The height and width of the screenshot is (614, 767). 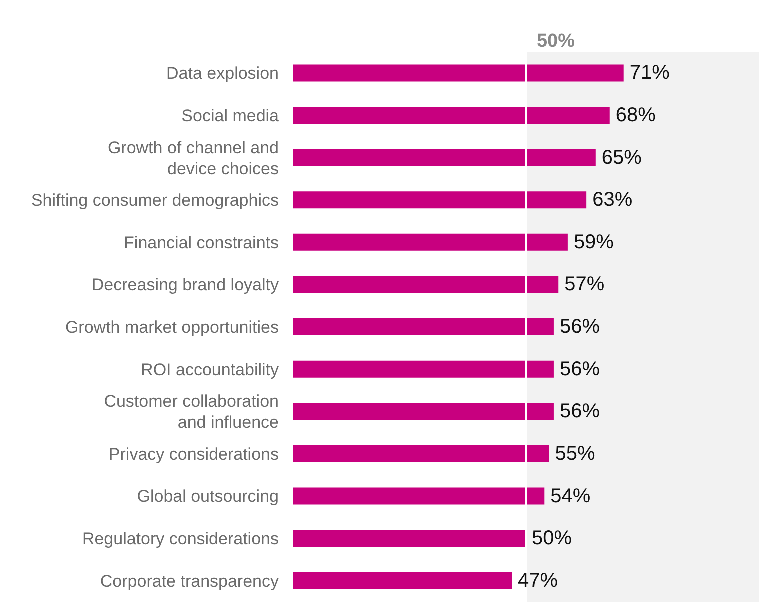 What do you see at coordinates (155, 200) in the screenshot?
I see `y-tick-label: Shifting consumer demographics` at bounding box center [155, 200].